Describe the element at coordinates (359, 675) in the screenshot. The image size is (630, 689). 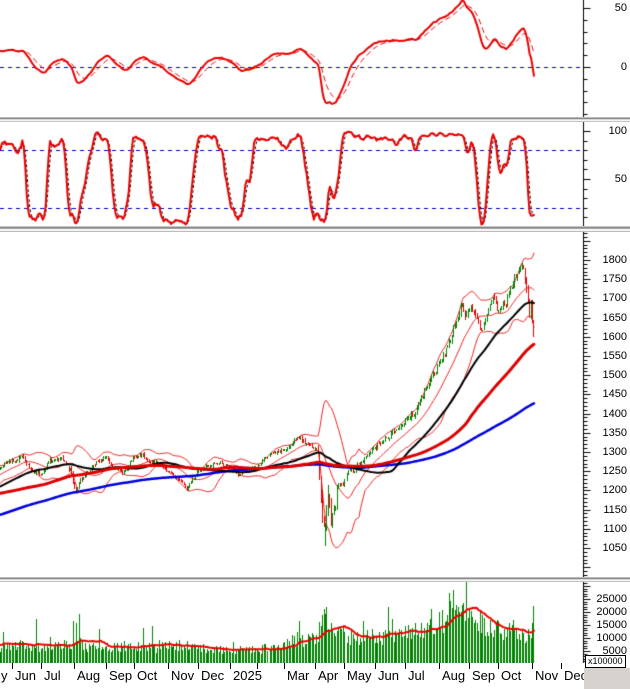
I see `x-axis-month-label: May` at that location.